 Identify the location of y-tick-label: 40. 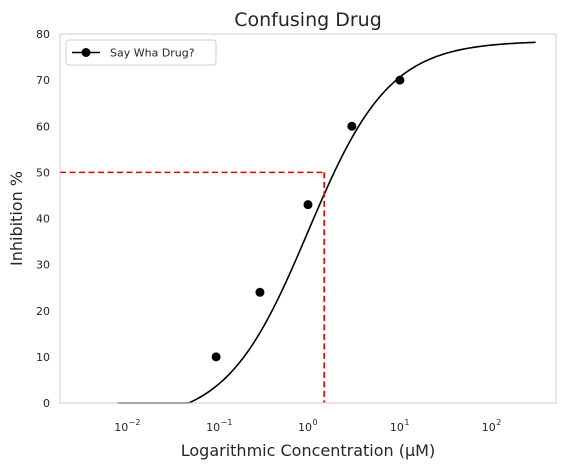
(43, 219).